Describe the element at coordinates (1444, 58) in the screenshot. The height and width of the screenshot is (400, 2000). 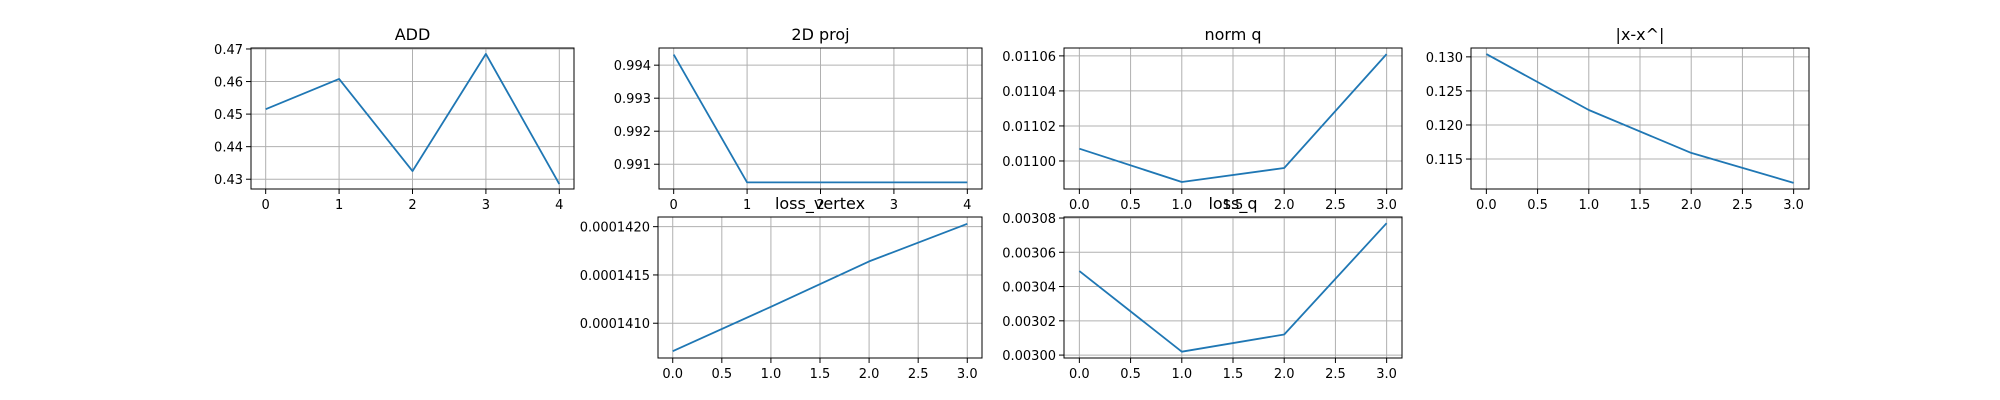
I see `y-tick-label: 0.130` at that location.